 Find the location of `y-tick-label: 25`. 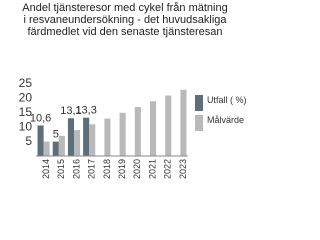

y-tick-label: 25 is located at coordinates (26, 83).